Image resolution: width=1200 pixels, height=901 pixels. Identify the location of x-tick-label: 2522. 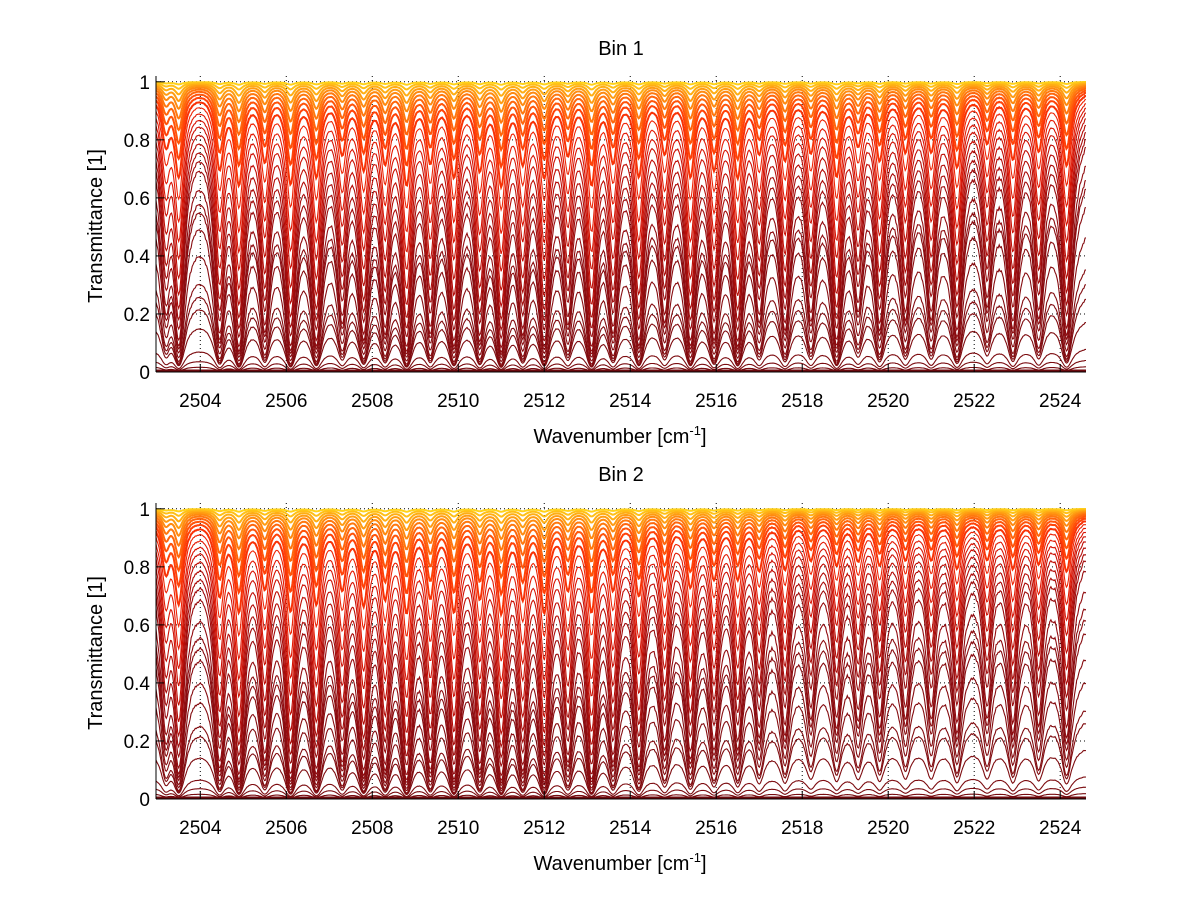
(974, 401).